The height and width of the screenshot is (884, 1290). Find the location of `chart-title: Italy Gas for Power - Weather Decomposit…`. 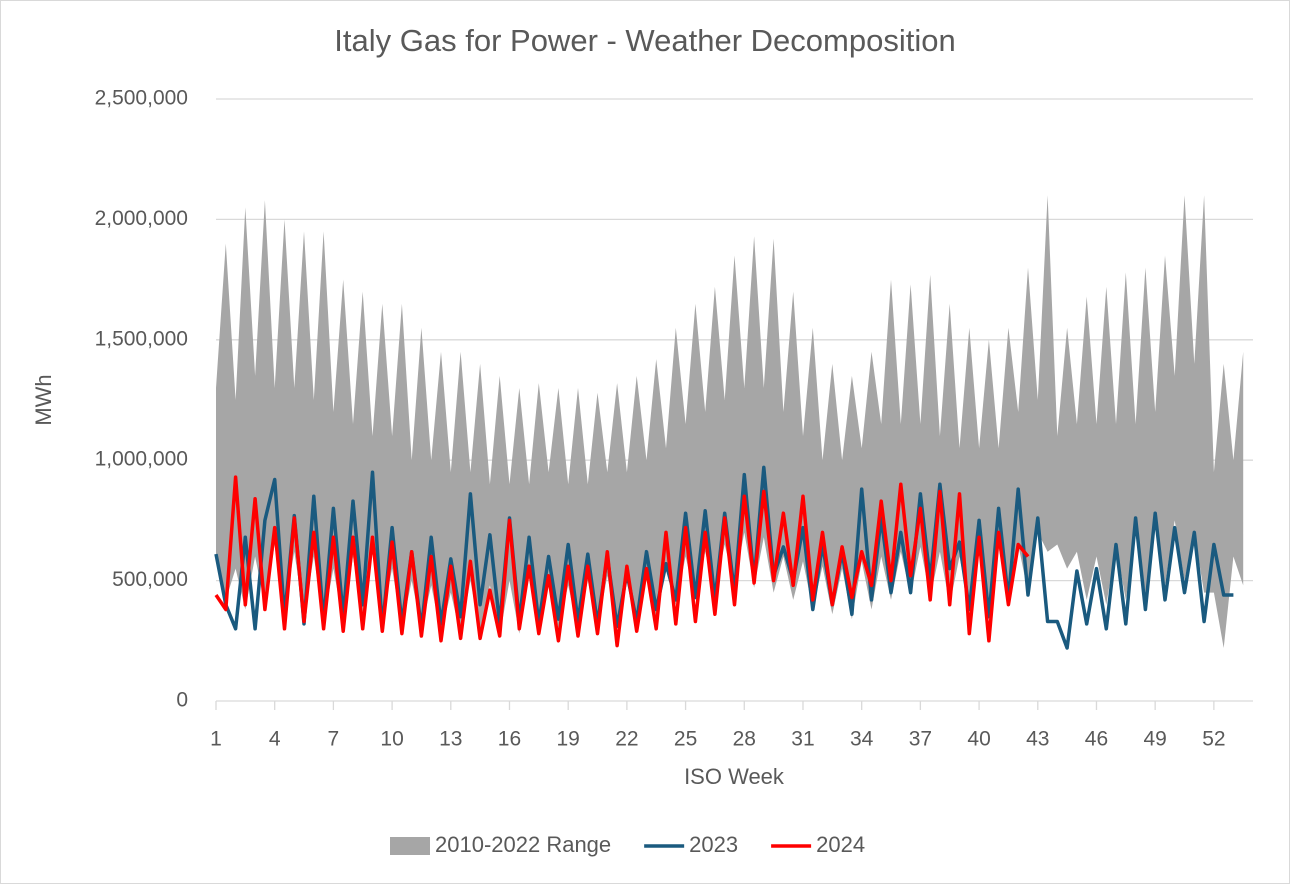

chart-title: Italy Gas for Power - Weather Decomposit… is located at coordinates (644, 40).